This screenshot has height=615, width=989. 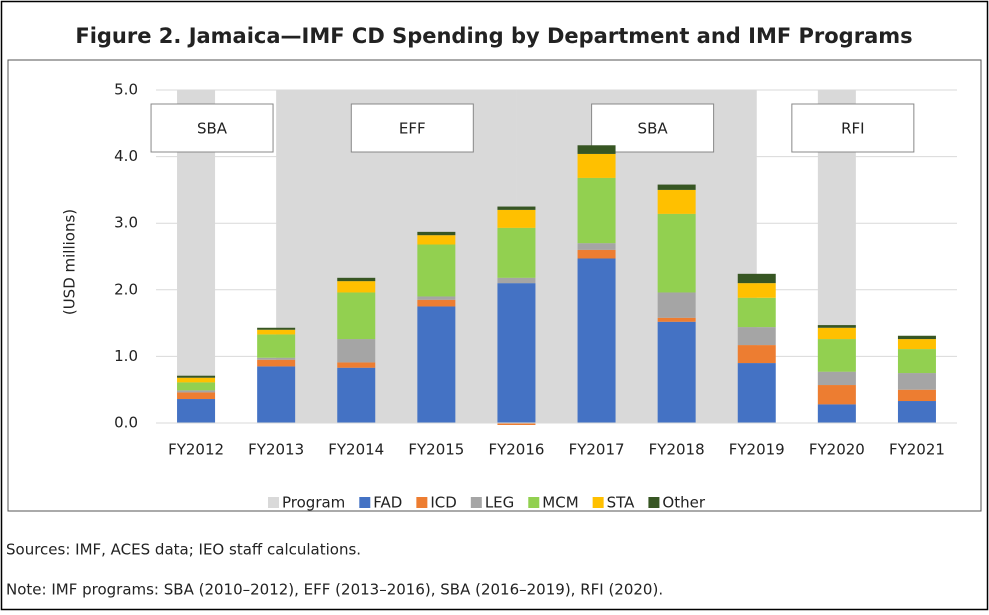 I want to click on x-tick-label: FY2017, so click(x=597, y=450).